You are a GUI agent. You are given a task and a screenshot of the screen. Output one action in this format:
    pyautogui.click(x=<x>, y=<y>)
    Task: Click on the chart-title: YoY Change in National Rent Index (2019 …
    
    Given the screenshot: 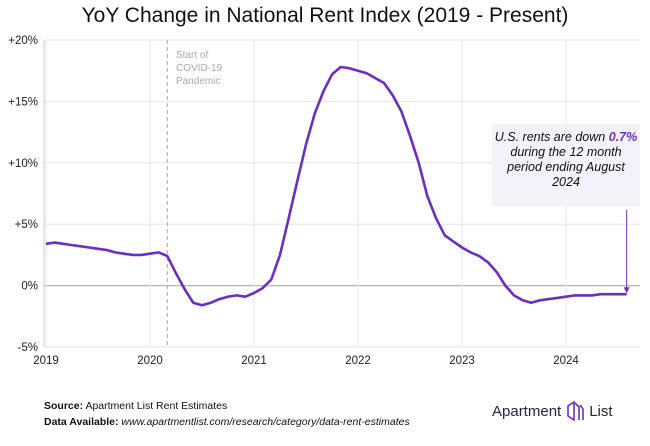 What is the action you would take?
    pyautogui.click(x=325, y=15)
    